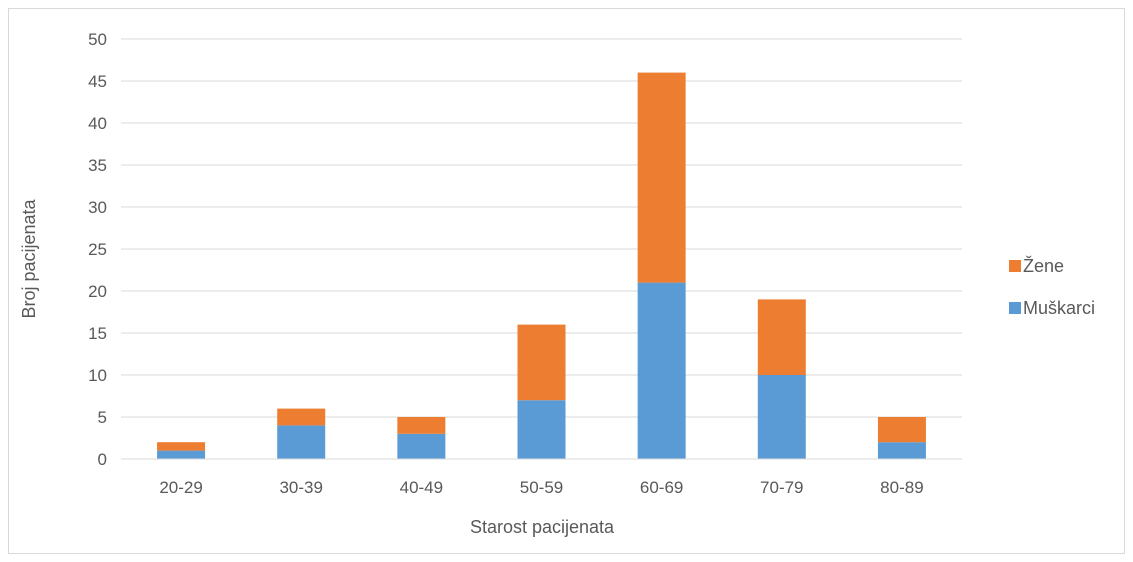  Describe the element at coordinates (1052, 287) in the screenshot. I see `legend: Žene Muškarci` at that location.